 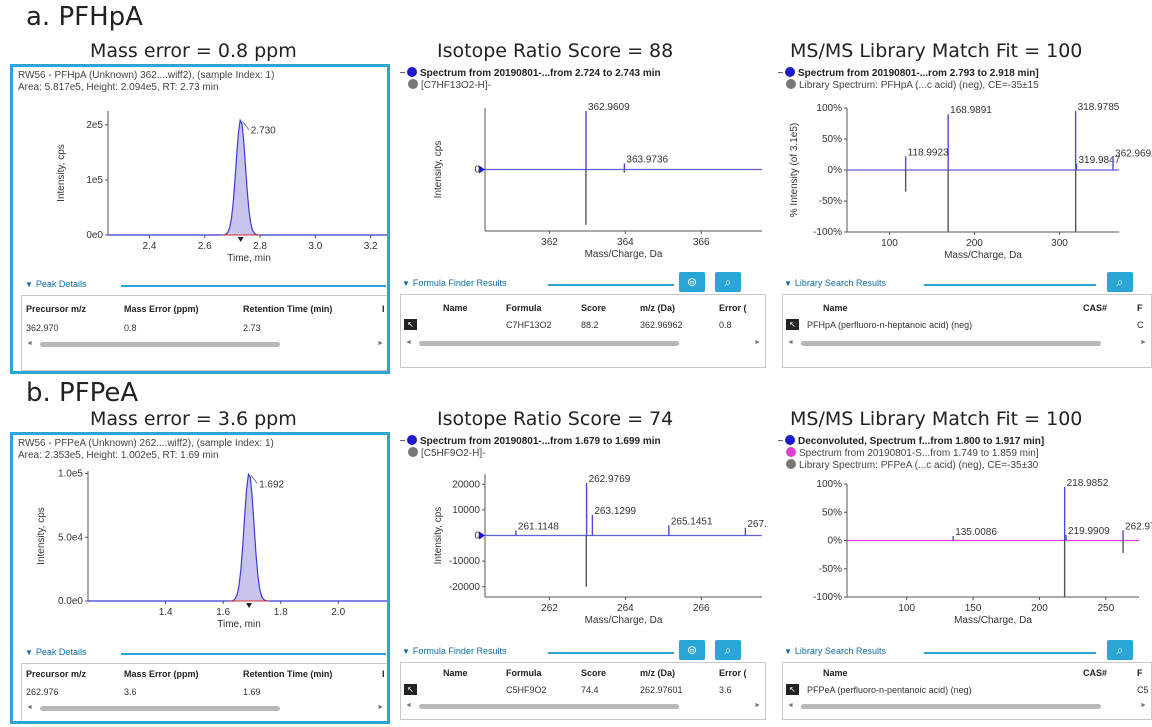 What do you see at coordinates (247, 177) in the screenshot?
I see `chromatogram-trace` at bounding box center [247, 177].